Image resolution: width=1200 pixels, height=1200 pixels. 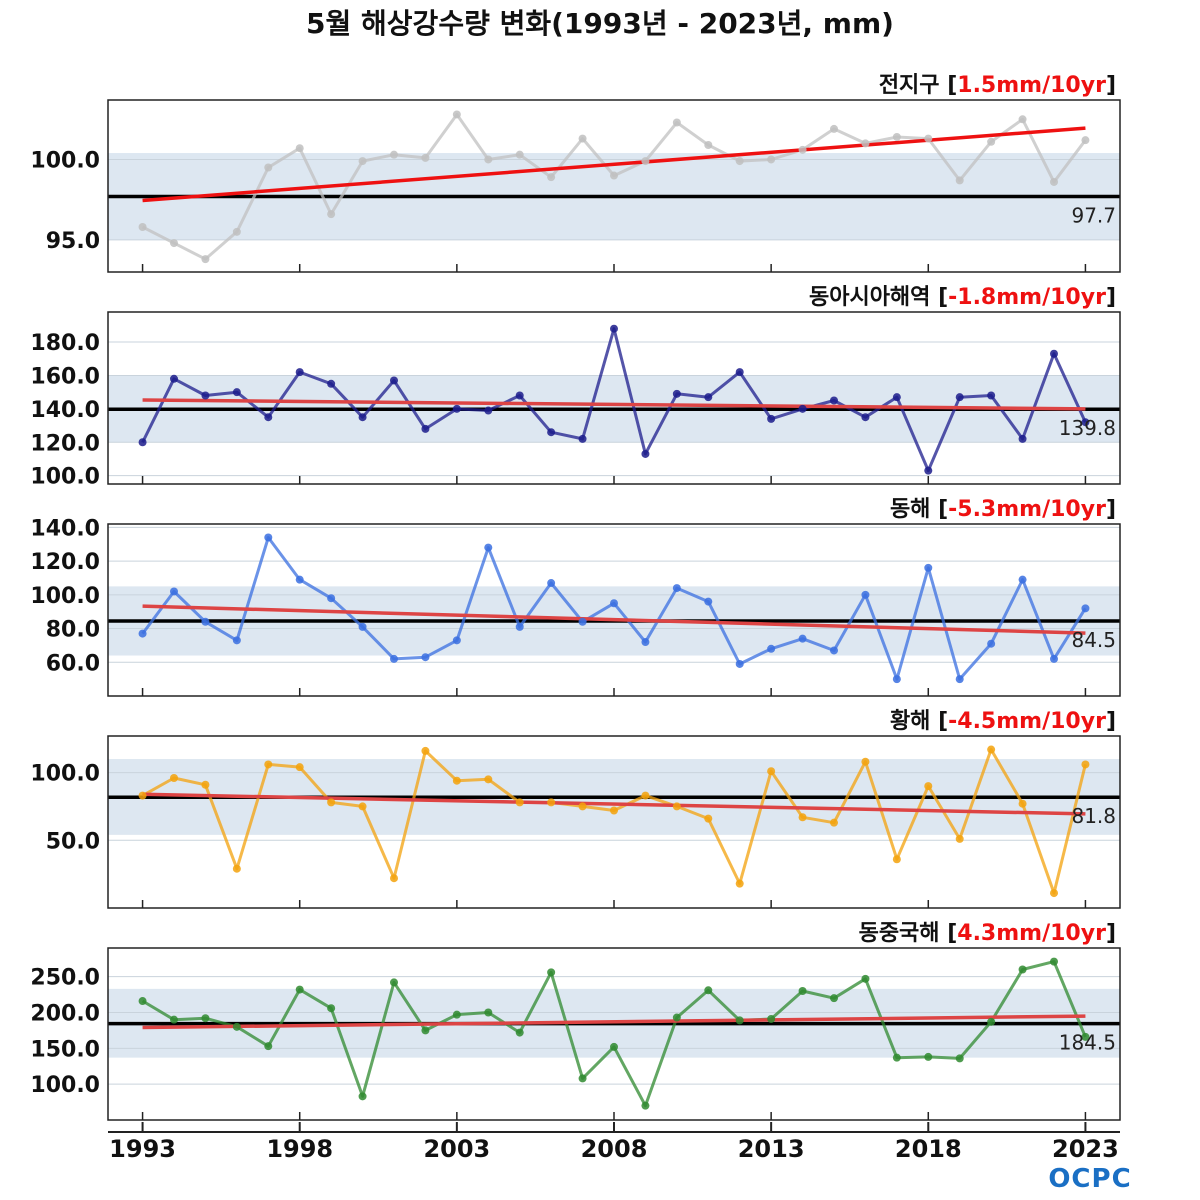 I want to click on x-tick-label: 2008, so click(x=614, y=1149).